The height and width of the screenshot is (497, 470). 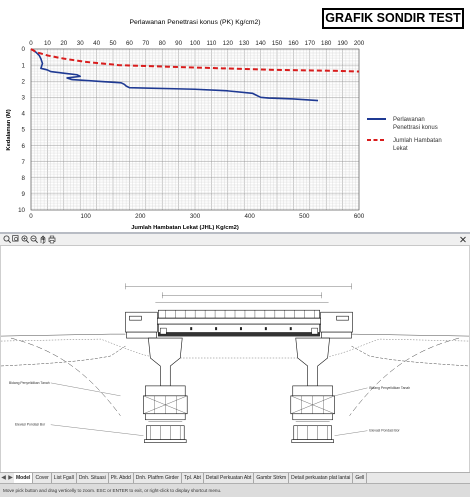 What do you see at coordinates (7, 239) in the screenshot?
I see `zoom-realtime-icon` at bounding box center [7, 239].